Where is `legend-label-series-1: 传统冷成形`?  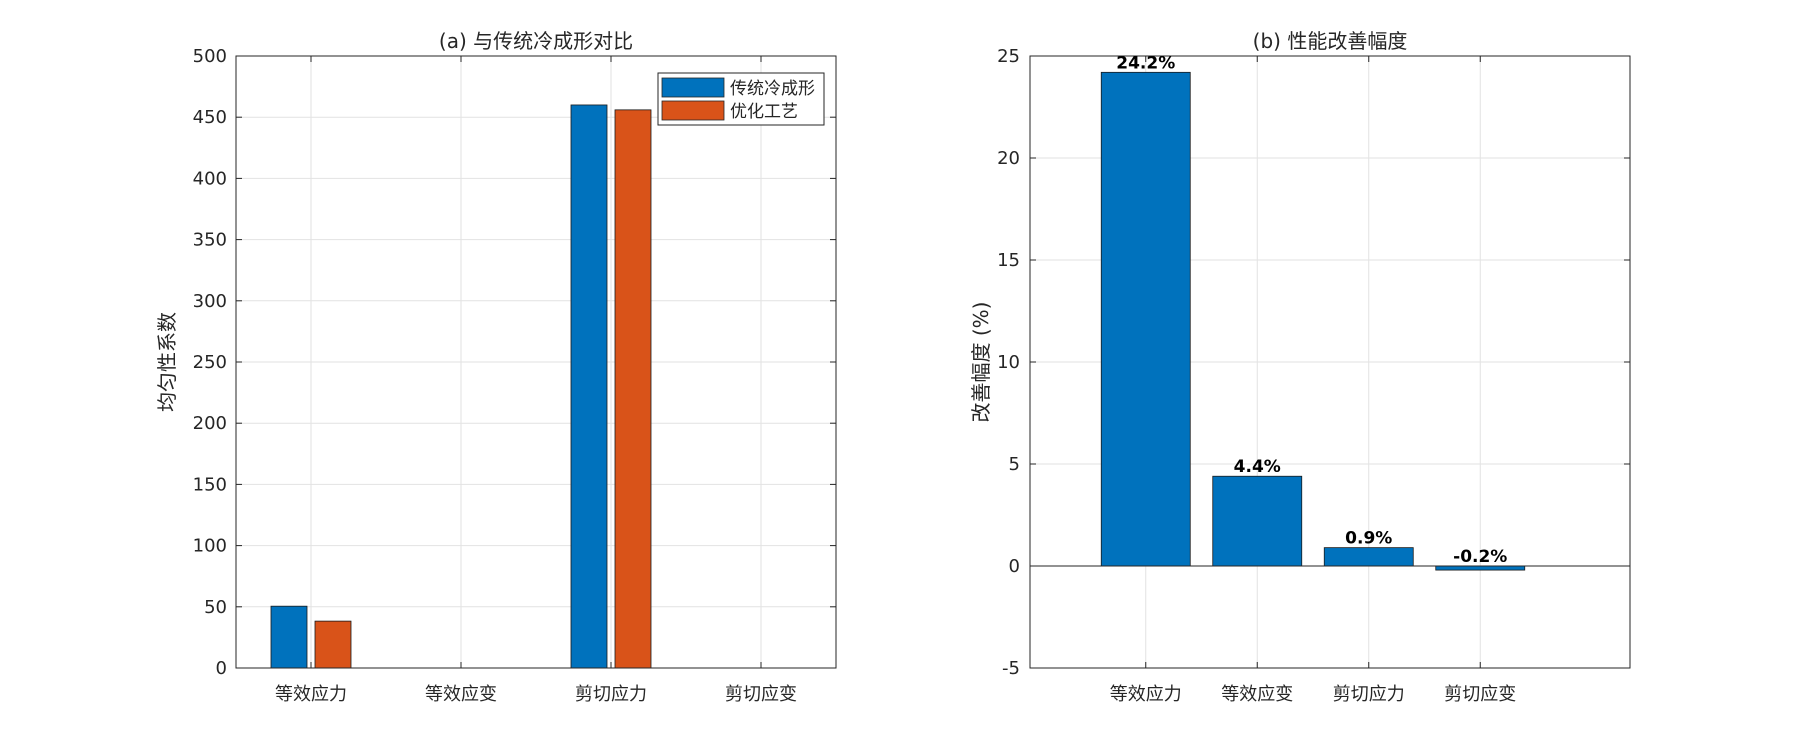
legend-label-series-1: 传统冷成形 is located at coordinates (772, 89).